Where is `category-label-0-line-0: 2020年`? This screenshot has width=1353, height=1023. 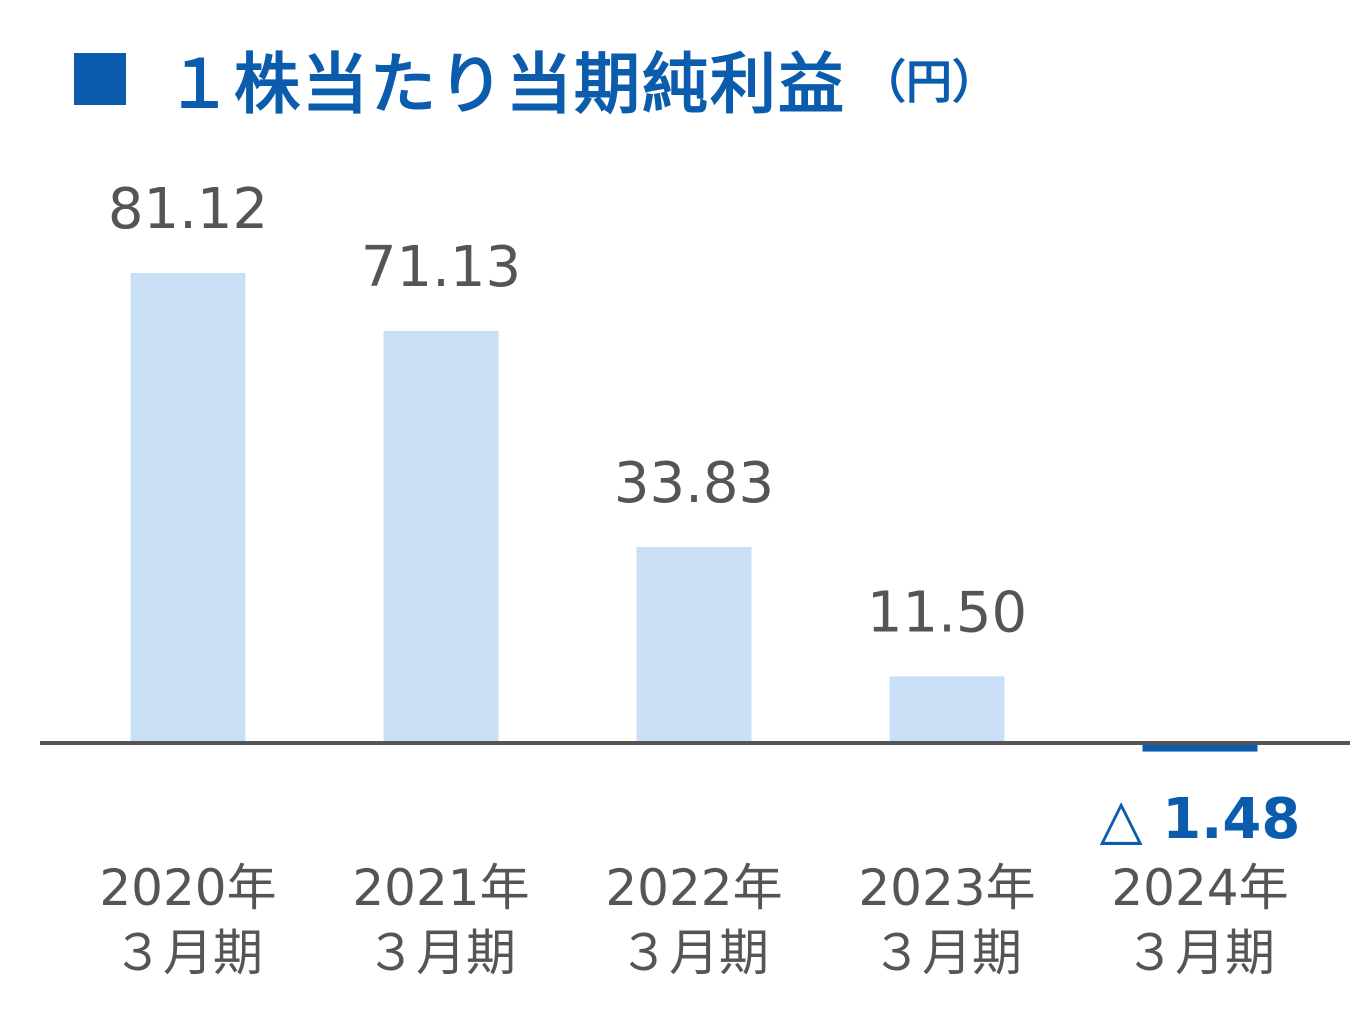
category-label-0-line-0: 2020年 is located at coordinates (187, 888).